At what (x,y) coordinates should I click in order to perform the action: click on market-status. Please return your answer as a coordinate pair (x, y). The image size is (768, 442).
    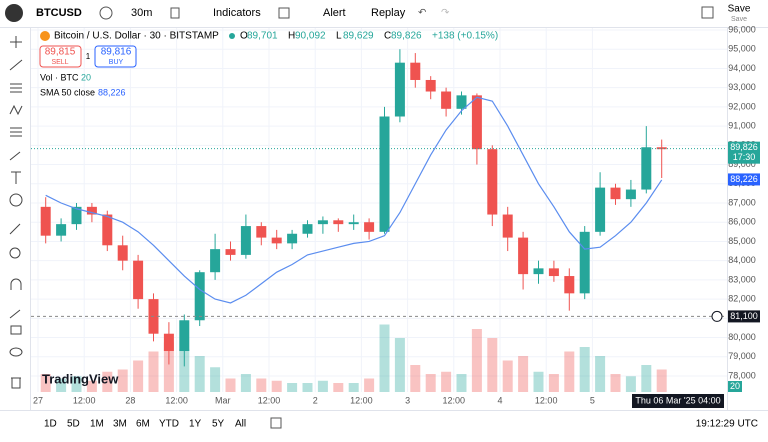
    Looking at the image, I should click on (232, 36).